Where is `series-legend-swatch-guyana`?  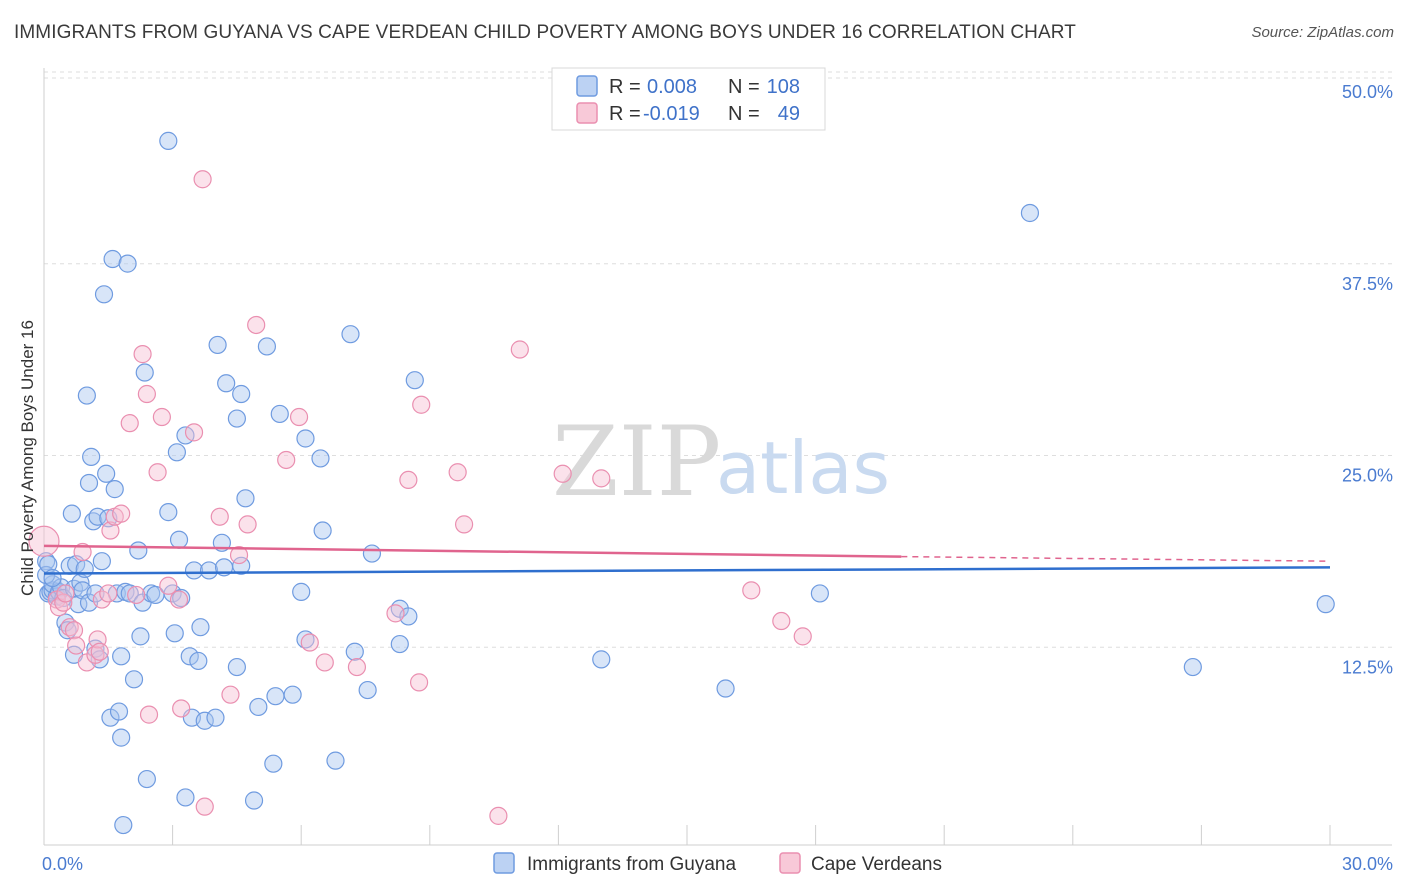 series-legend-swatch-guyana is located at coordinates (504, 863).